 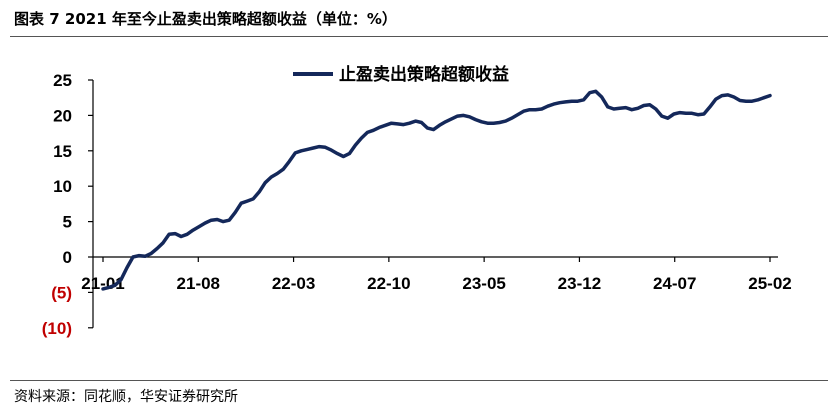 I want to click on title-divider, so click(x=419, y=36).